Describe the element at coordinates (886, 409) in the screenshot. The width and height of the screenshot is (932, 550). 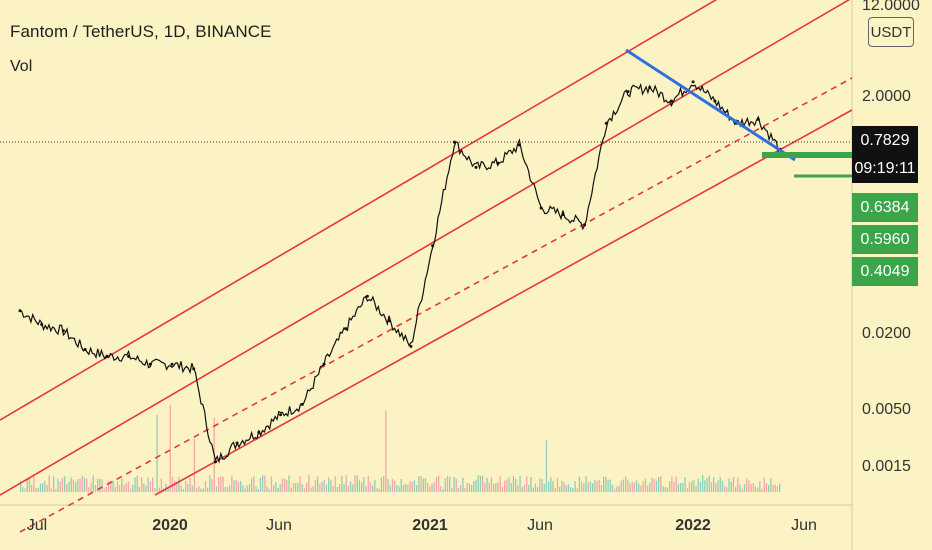
I see `y-tick-label: 0.0050` at that location.